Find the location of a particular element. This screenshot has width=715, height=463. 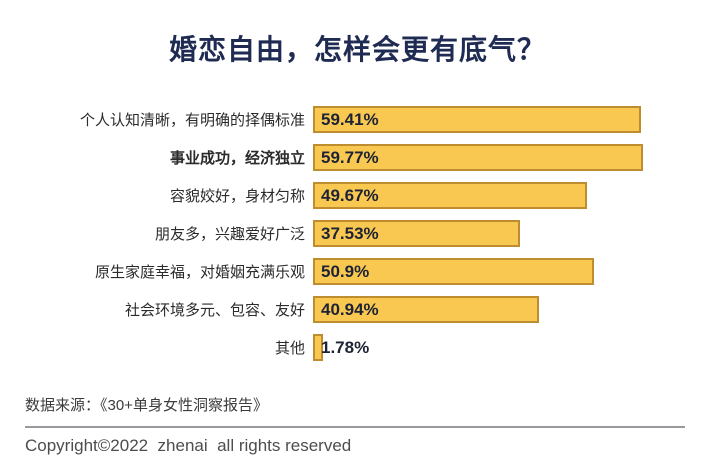

value-label: 37.53% is located at coordinates (350, 233).